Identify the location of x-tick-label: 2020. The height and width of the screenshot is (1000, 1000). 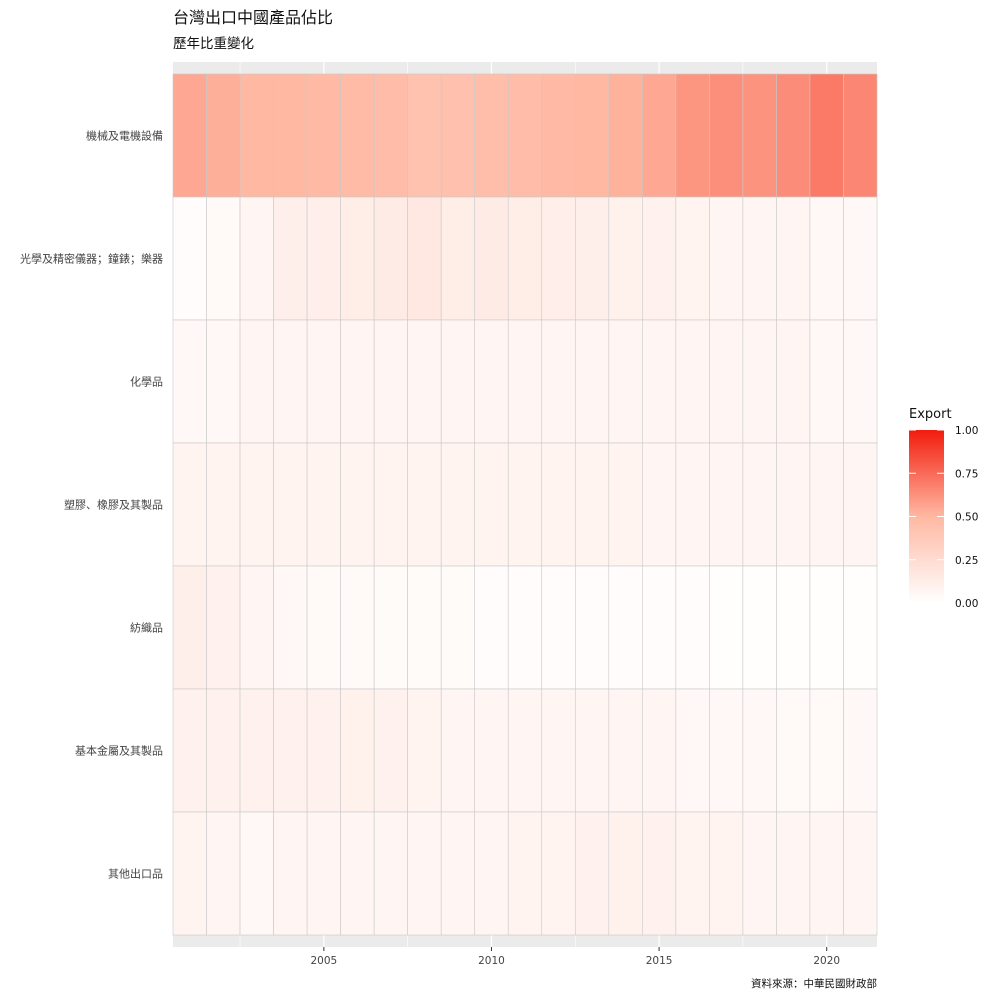
(826, 961).